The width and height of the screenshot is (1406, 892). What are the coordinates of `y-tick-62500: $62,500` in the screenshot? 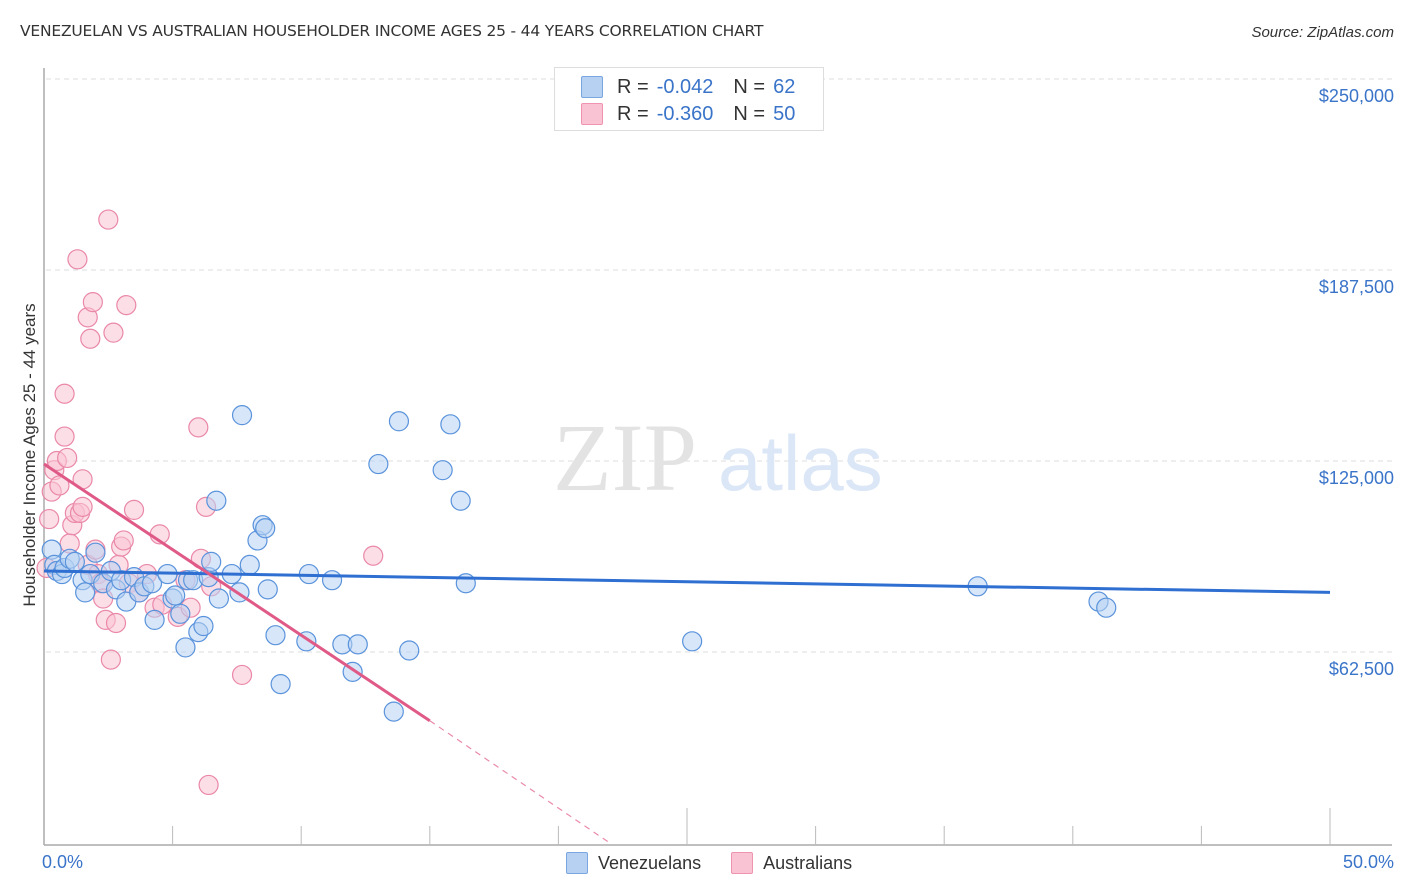 It's located at (1361, 669).